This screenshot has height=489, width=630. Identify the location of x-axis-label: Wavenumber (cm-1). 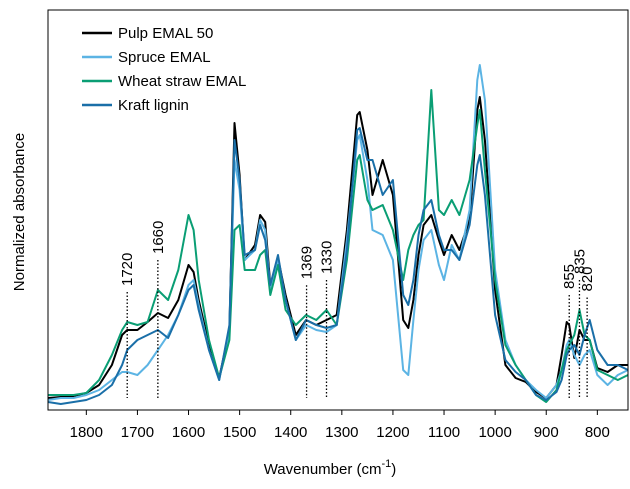
(330, 468).